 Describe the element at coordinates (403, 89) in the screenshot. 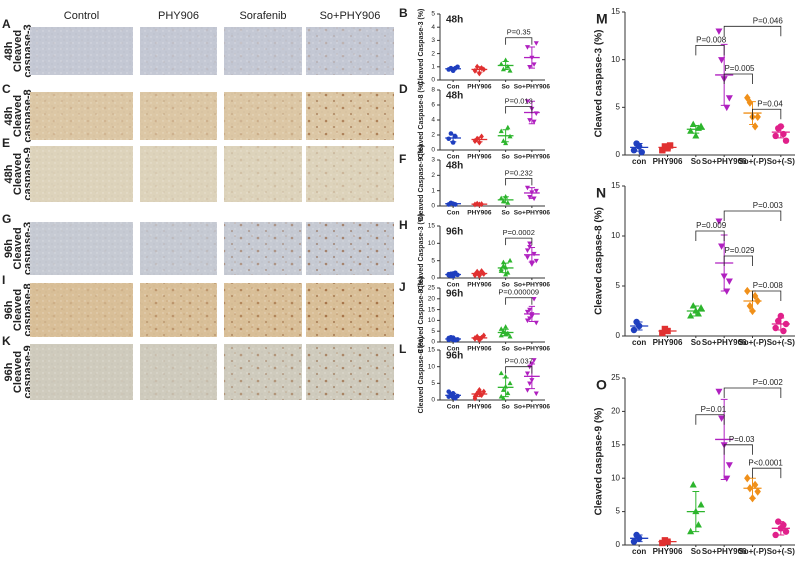

I see `panel-letter: D` at that location.